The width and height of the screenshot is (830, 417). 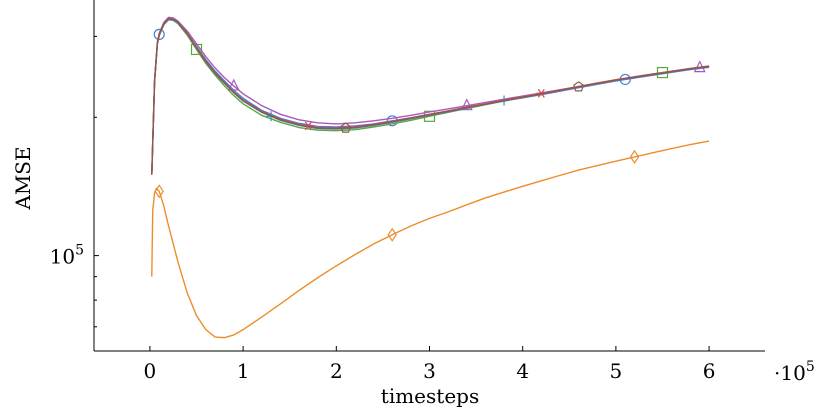 I want to click on x-tick-label-1: 1, so click(x=243, y=371).